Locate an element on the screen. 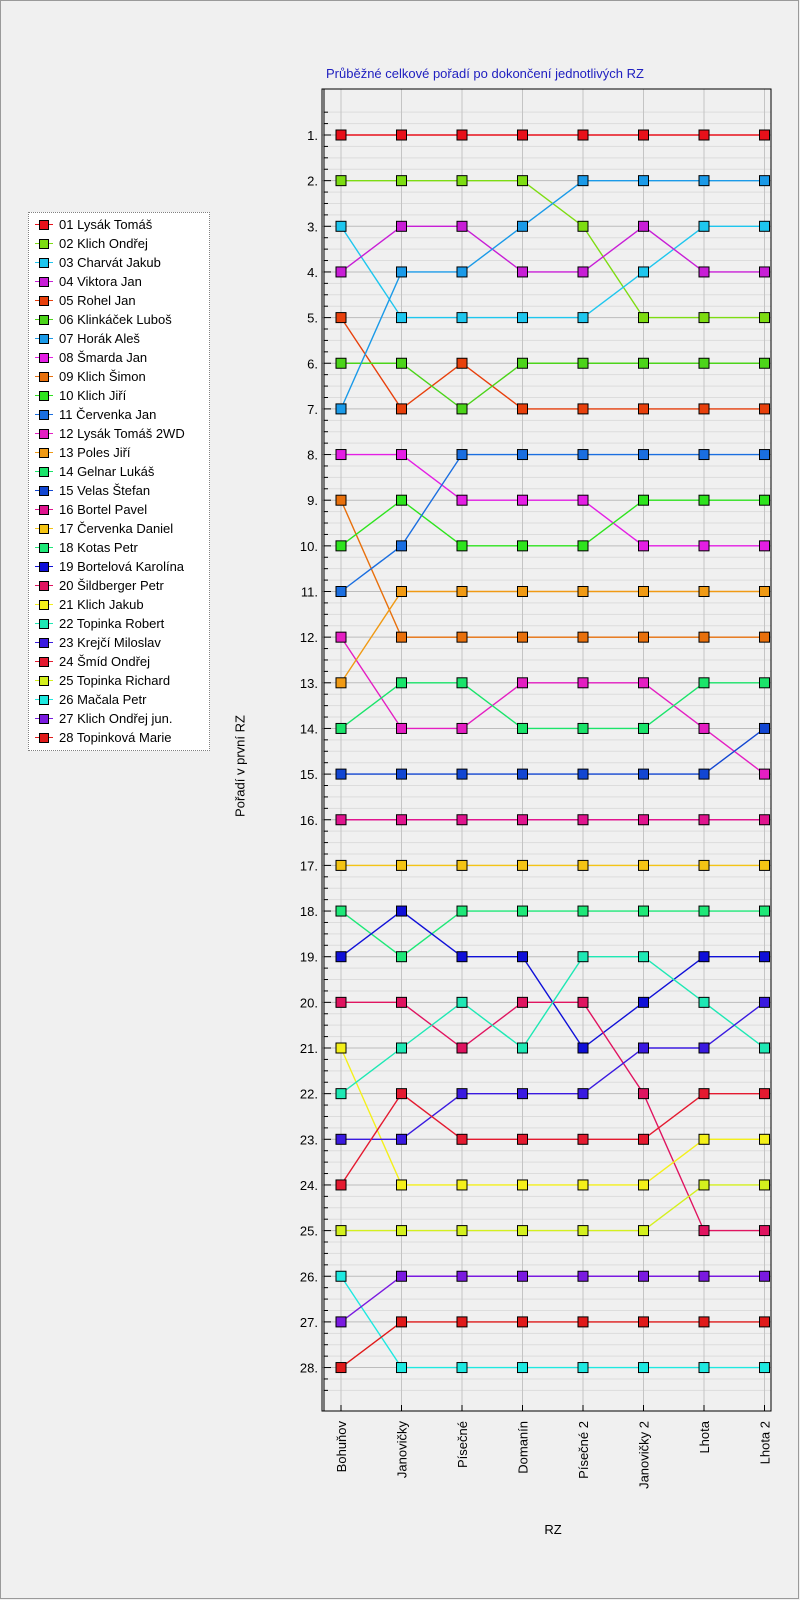 The width and height of the screenshot is (800, 1600). legend-label: 20 Šildberger Petr is located at coordinates (111, 585).